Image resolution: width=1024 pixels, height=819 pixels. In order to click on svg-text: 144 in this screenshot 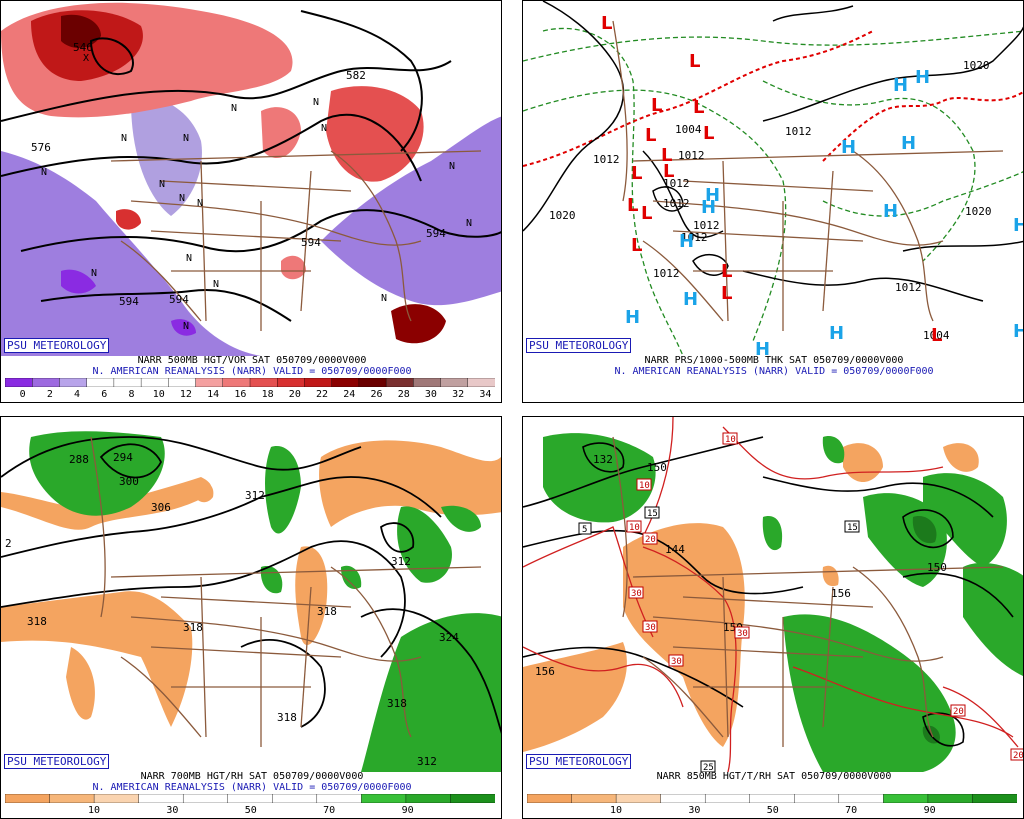, I will do `click(675, 549)`.